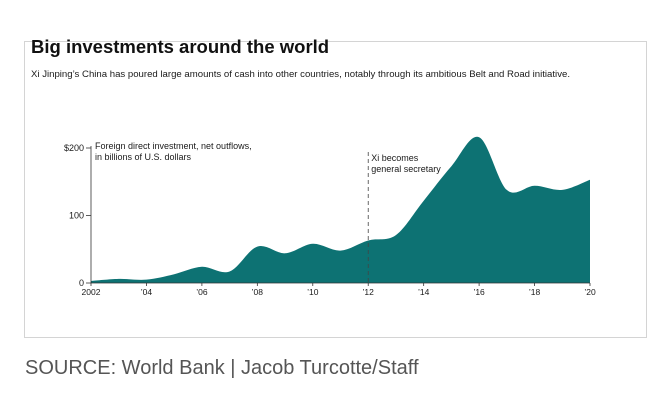 The image size is (662, 406). Describe the element at coordinates (507, 190) in the screenshot. I see `data-point-2017` at that location.